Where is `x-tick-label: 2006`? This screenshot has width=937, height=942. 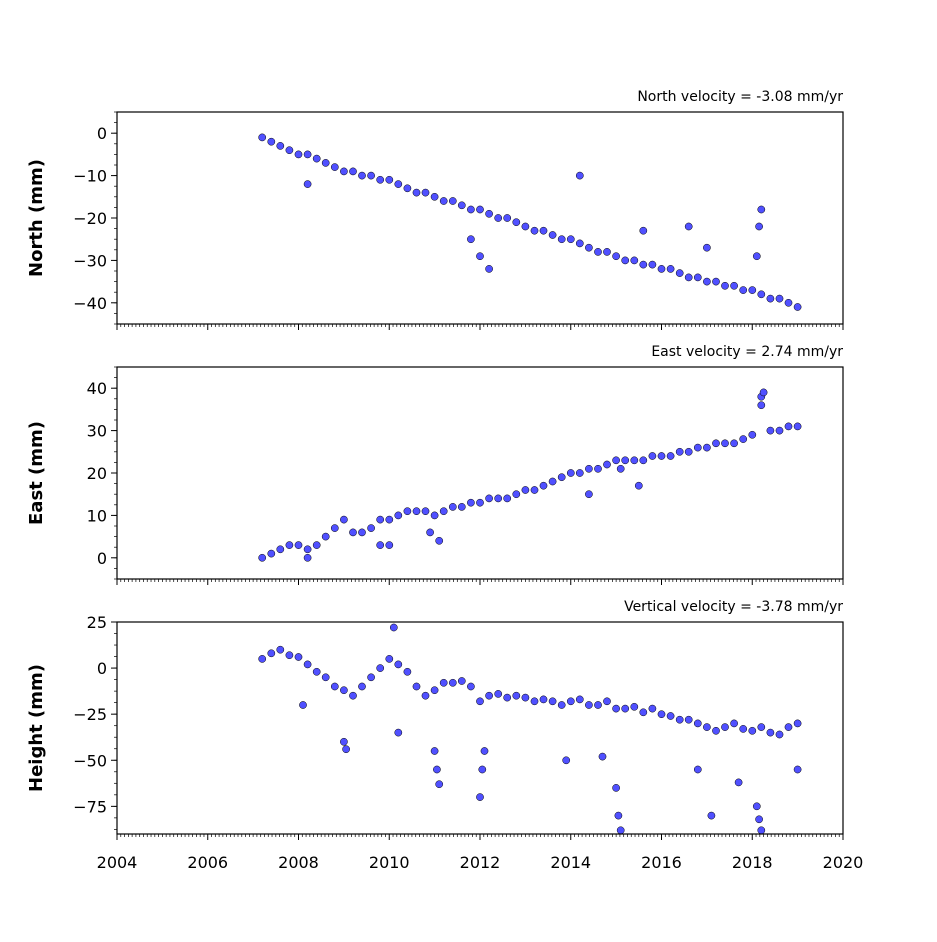
x-tick-label: 2006 is located at coordinates (207, 862).